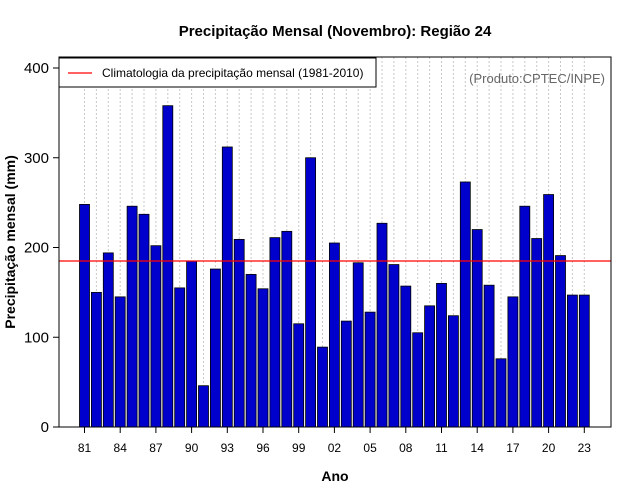  I want to click on bar-1982, so click(96, 359).